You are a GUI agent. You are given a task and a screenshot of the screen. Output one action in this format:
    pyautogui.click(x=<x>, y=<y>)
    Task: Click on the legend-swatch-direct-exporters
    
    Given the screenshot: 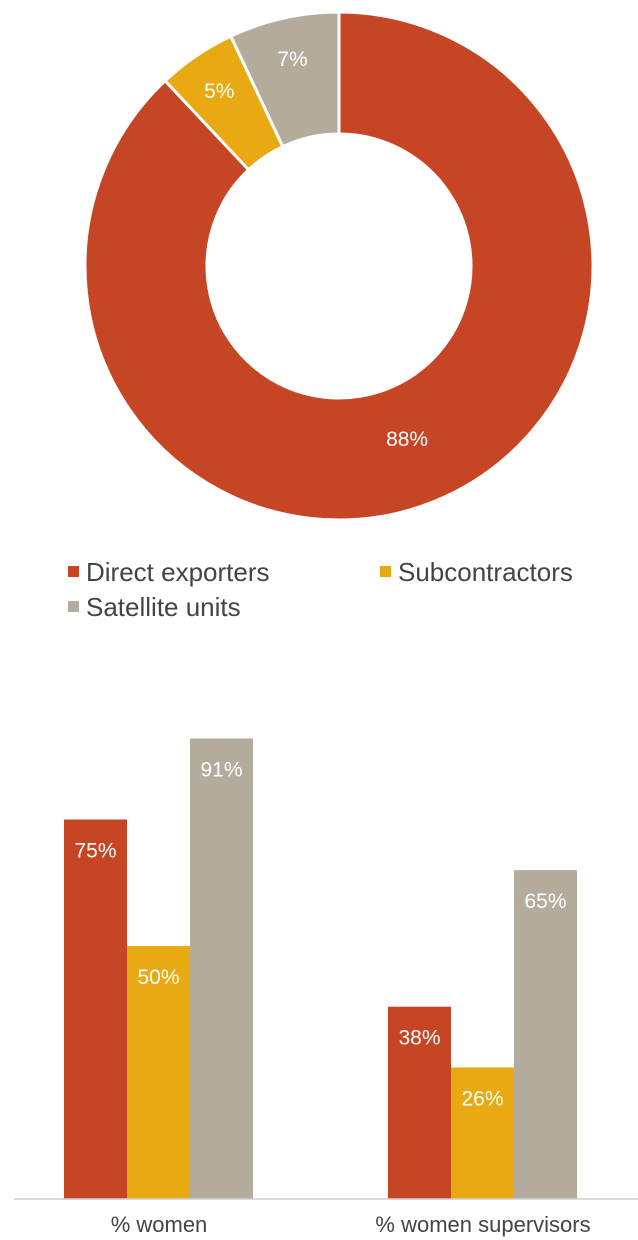 What is the action you would take?
    pyautogui.click(x=73, y=571)
    